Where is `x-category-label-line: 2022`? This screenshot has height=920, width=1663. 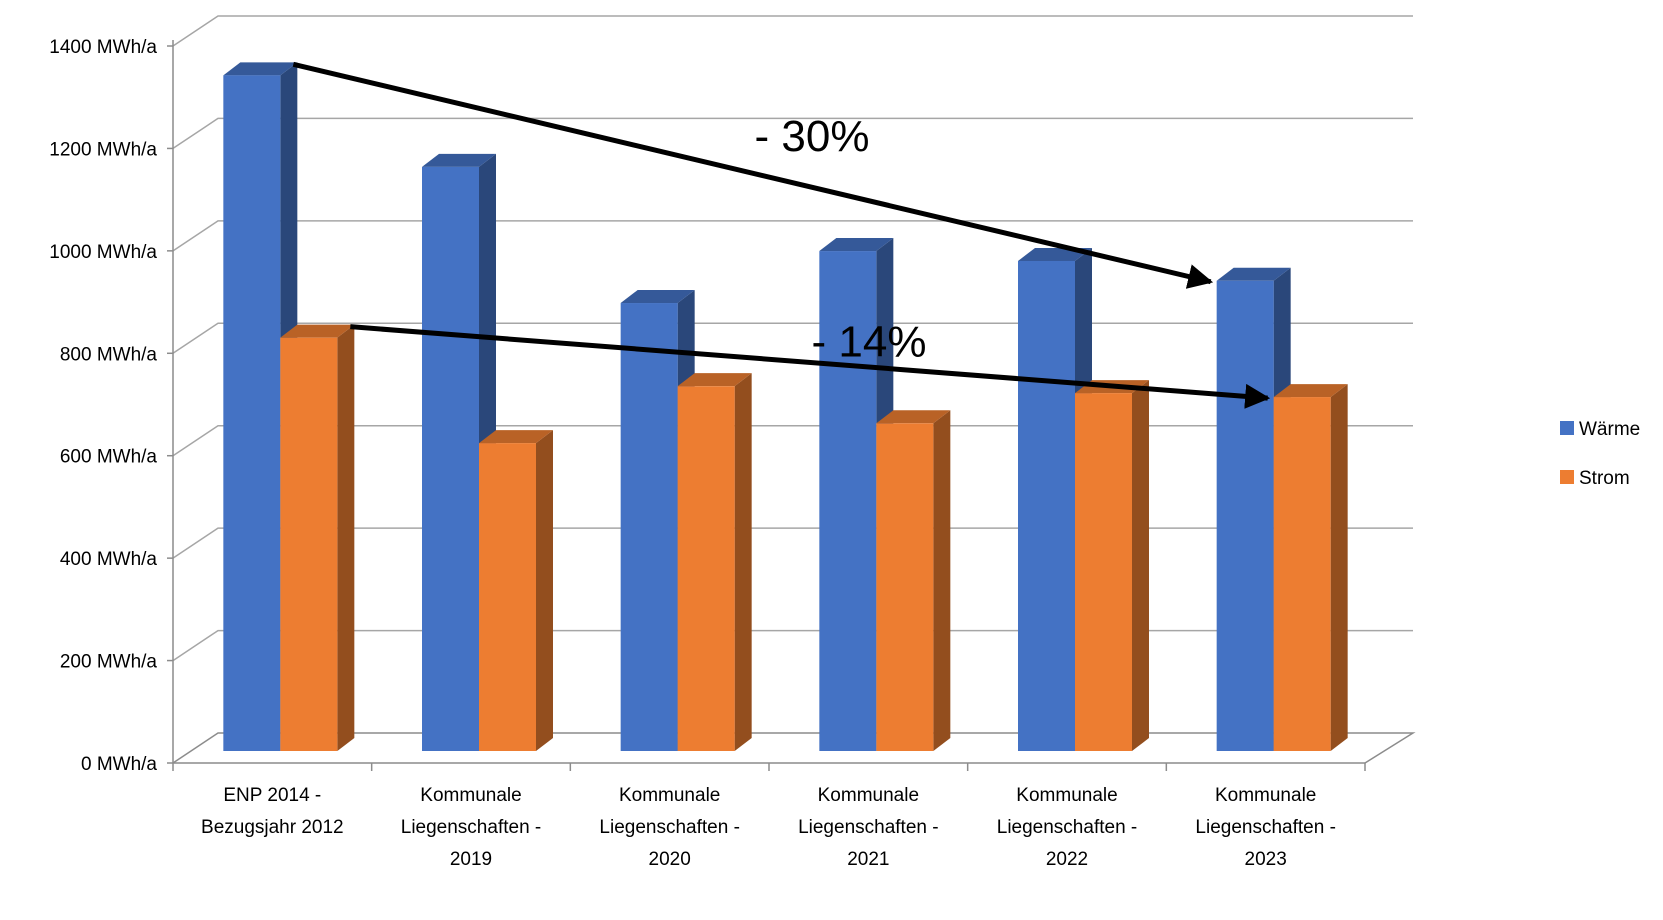 x-category-label-line: 2022 is located at coordinates (1067, 859).